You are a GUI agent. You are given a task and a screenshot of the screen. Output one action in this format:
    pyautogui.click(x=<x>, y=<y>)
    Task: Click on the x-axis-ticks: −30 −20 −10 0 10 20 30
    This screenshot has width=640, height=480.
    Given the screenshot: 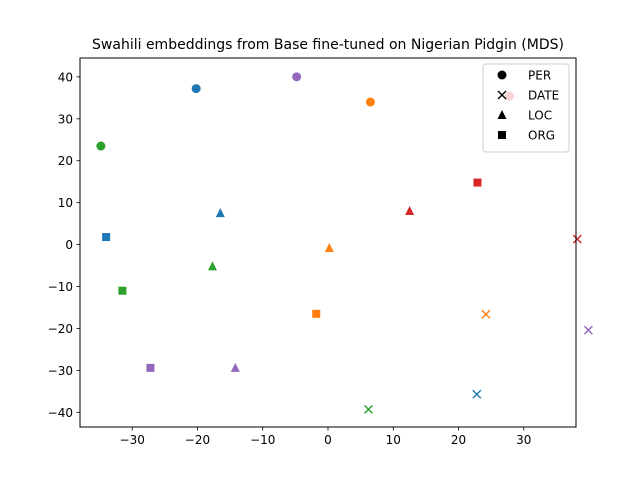 What is the action you would take?
    pyautogui.click(x=325, y=437)
    